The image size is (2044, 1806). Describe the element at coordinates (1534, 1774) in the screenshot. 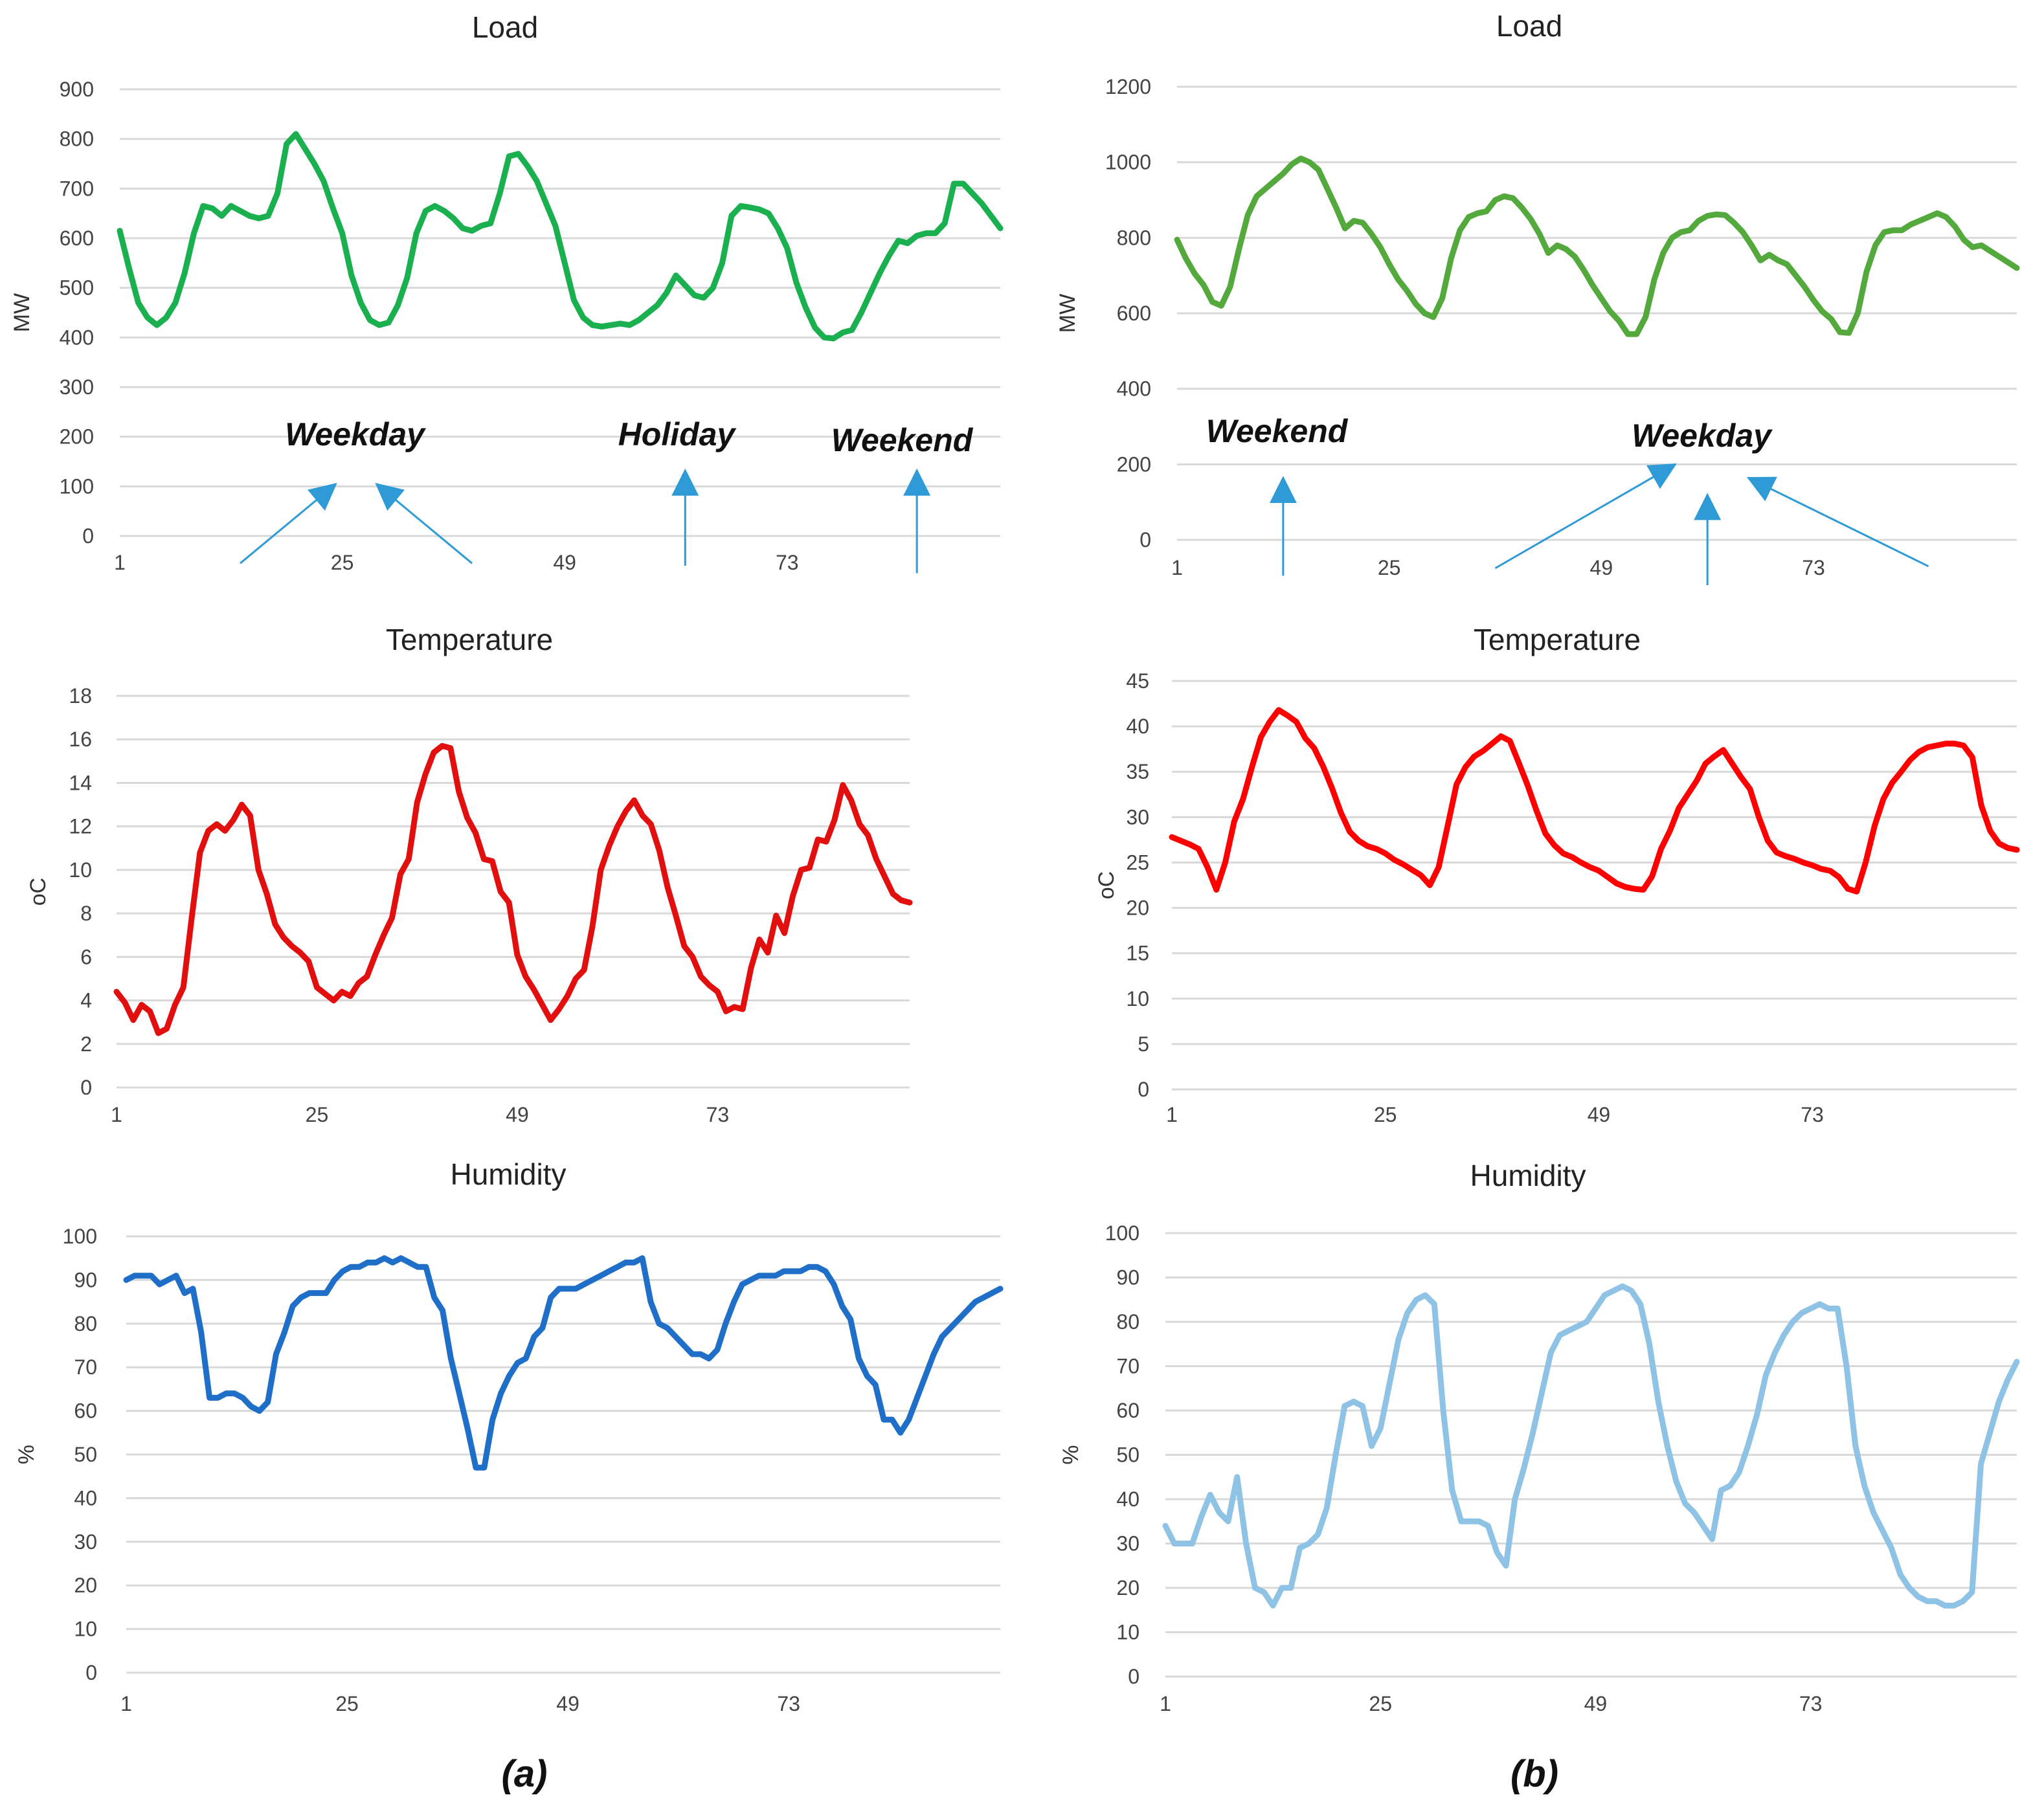

I see `panel-label-b: (b)` at that location.